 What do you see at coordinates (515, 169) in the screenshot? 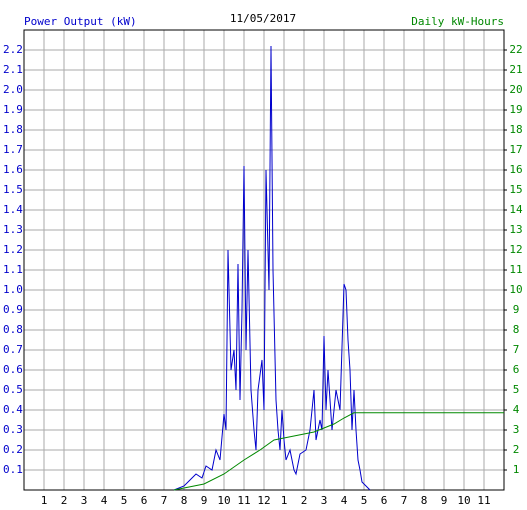
I see `y2-tick-label: 16` at bounding box center [515, 169].